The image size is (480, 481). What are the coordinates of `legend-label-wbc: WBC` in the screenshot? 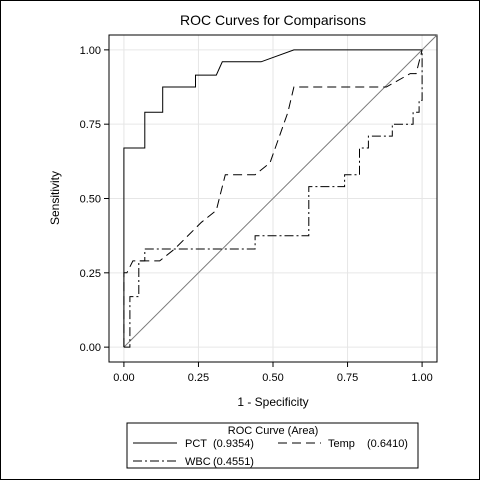 It's located at (198, 462).